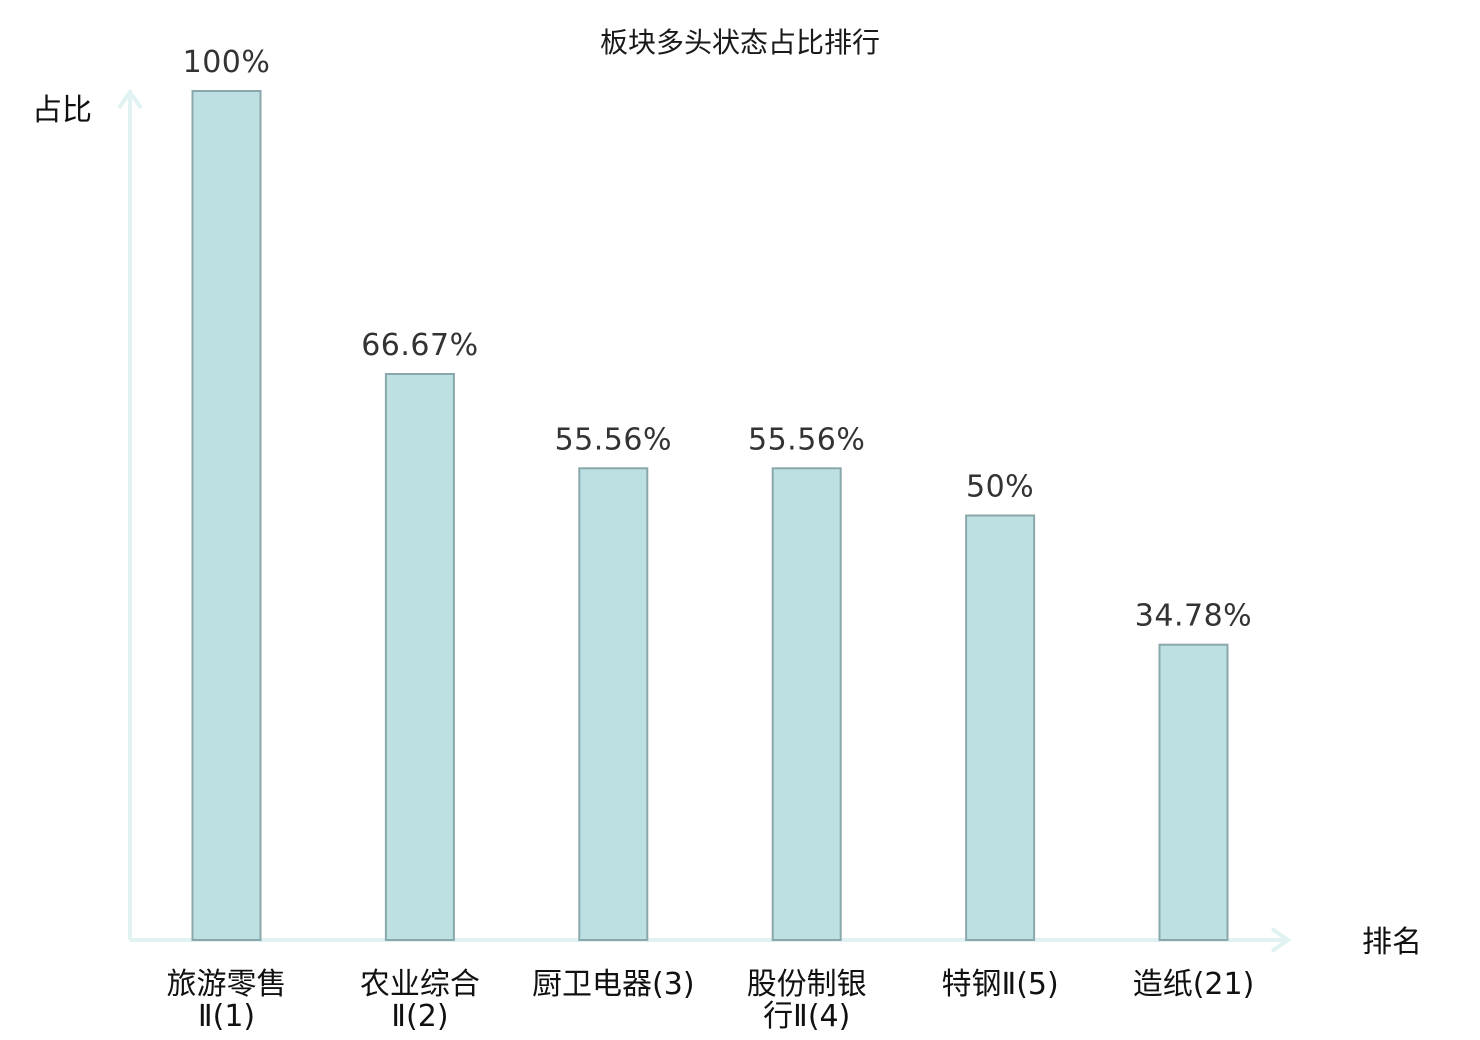 The height and width of the screenshot is (1040, 1480). What do you see at coordinates (740, 42) in the screenshot?
I see `chart-title: 板块多头状态占比排行` at bounding box center [740, 42].